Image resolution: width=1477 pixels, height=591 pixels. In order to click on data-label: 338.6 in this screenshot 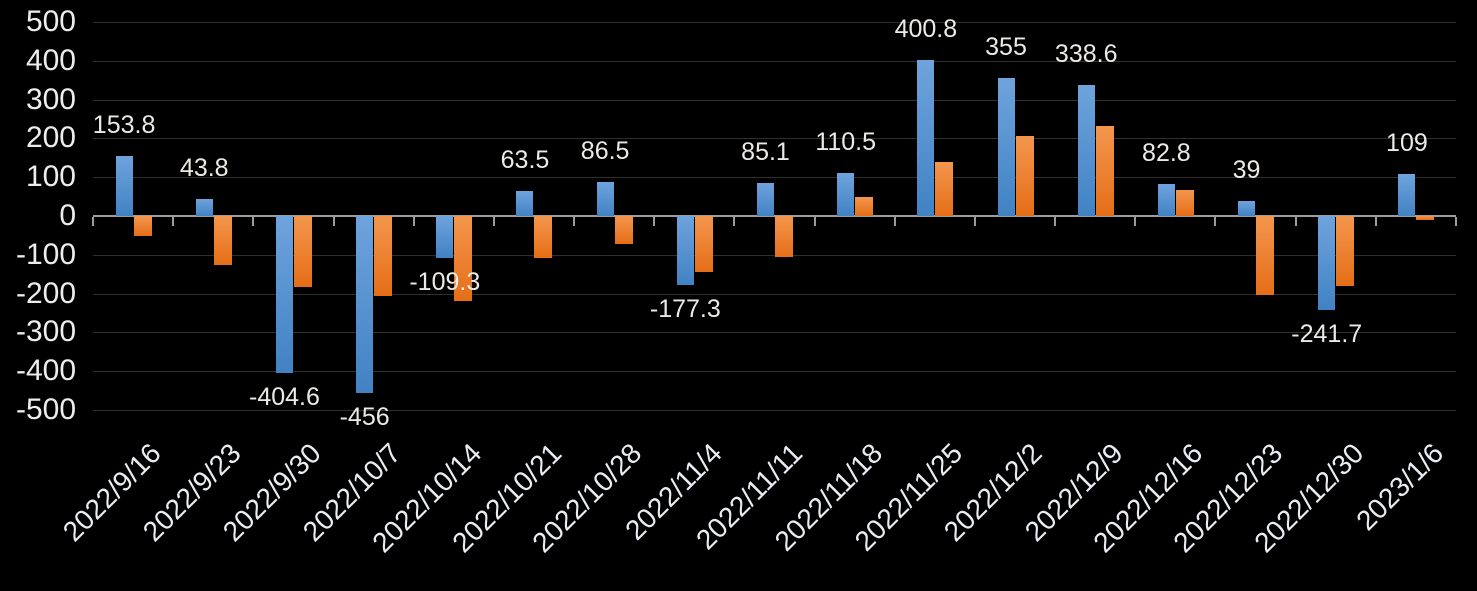, I will do `click(1086, 53)`.